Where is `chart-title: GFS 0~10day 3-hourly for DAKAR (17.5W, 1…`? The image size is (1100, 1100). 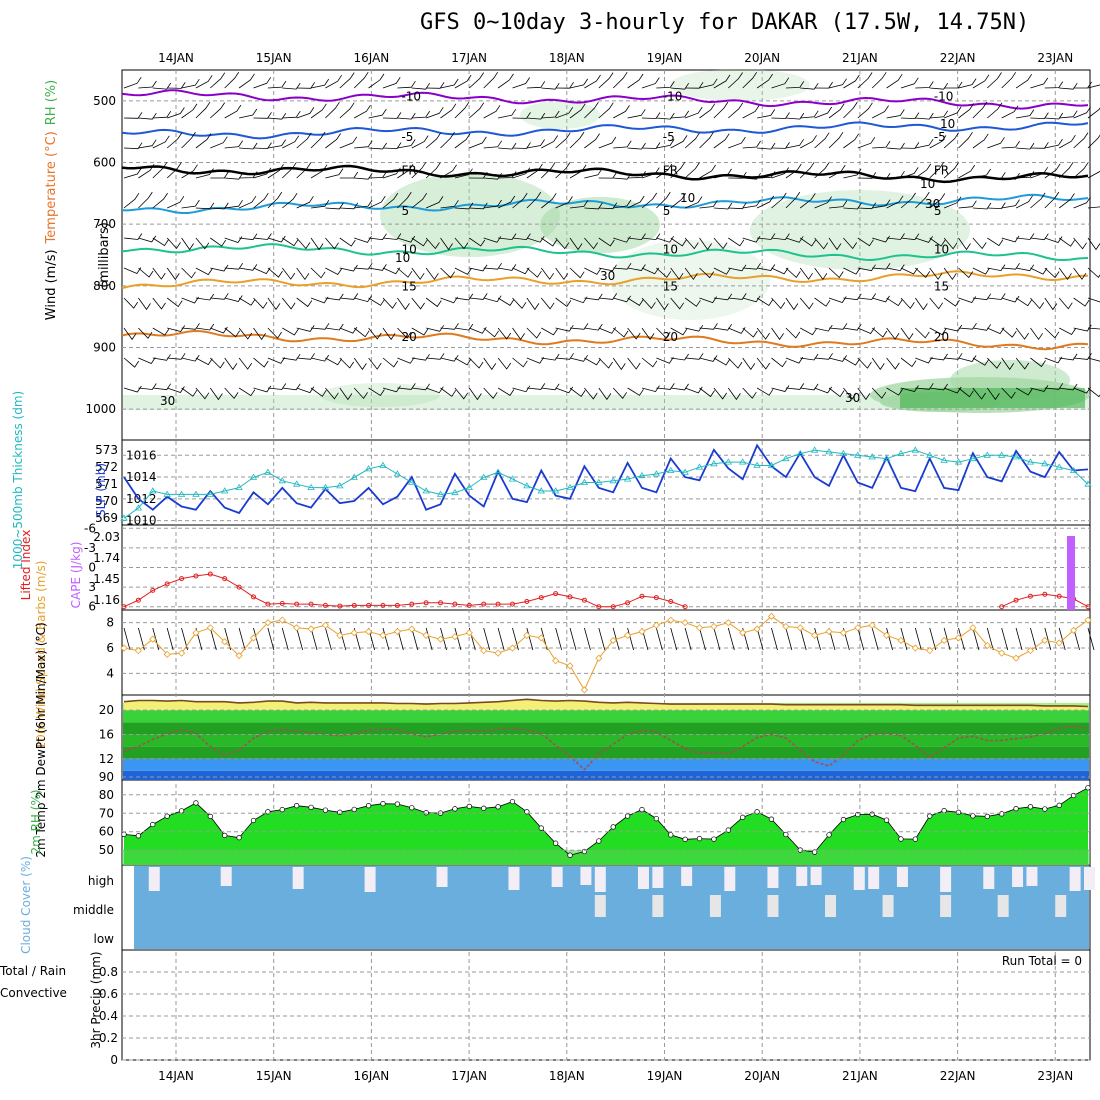 chart-title: GFS 0~10day 3-hourly for DAKAR (17.5W, 1… is located at coordinates (725, 22).